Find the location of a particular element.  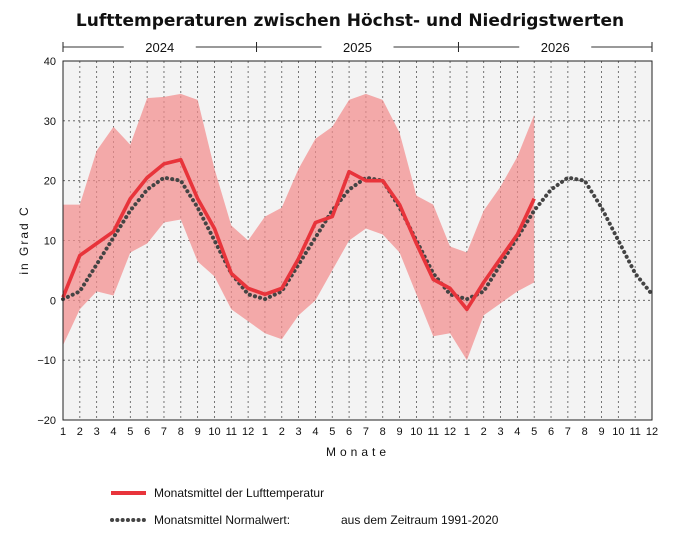

year-label: 2026 is located at coordinates (555, 47).